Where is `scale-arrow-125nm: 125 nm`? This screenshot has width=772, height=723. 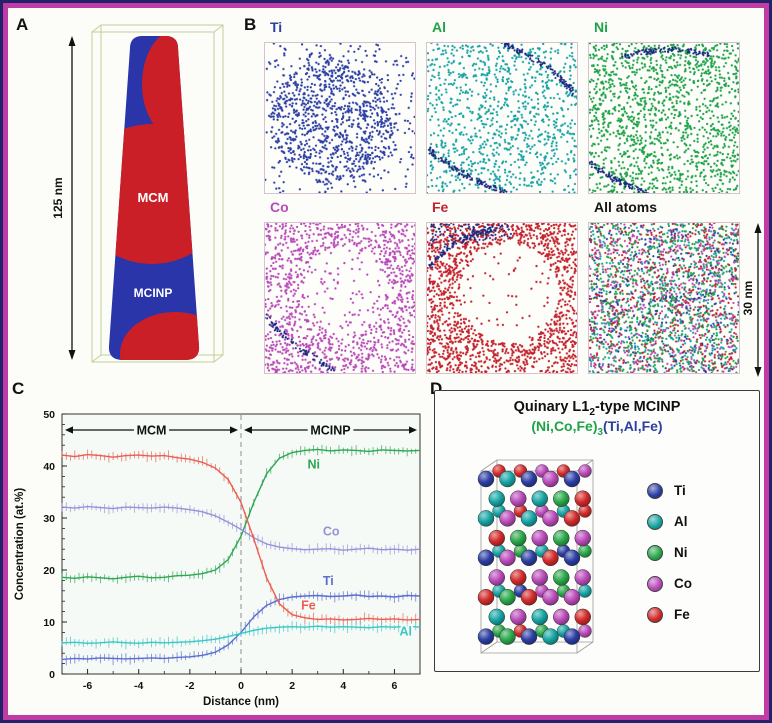 scale-arrow-125nm: 125 nm is located at coordinates (63, 198).